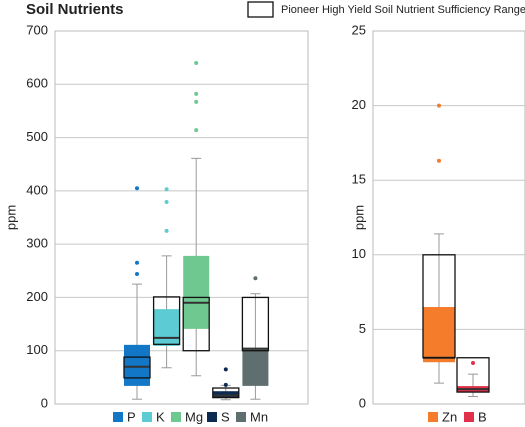  Describe the element at coordinates (449, 416) in the screenshot. I see `legend-label: Zn` at that location.